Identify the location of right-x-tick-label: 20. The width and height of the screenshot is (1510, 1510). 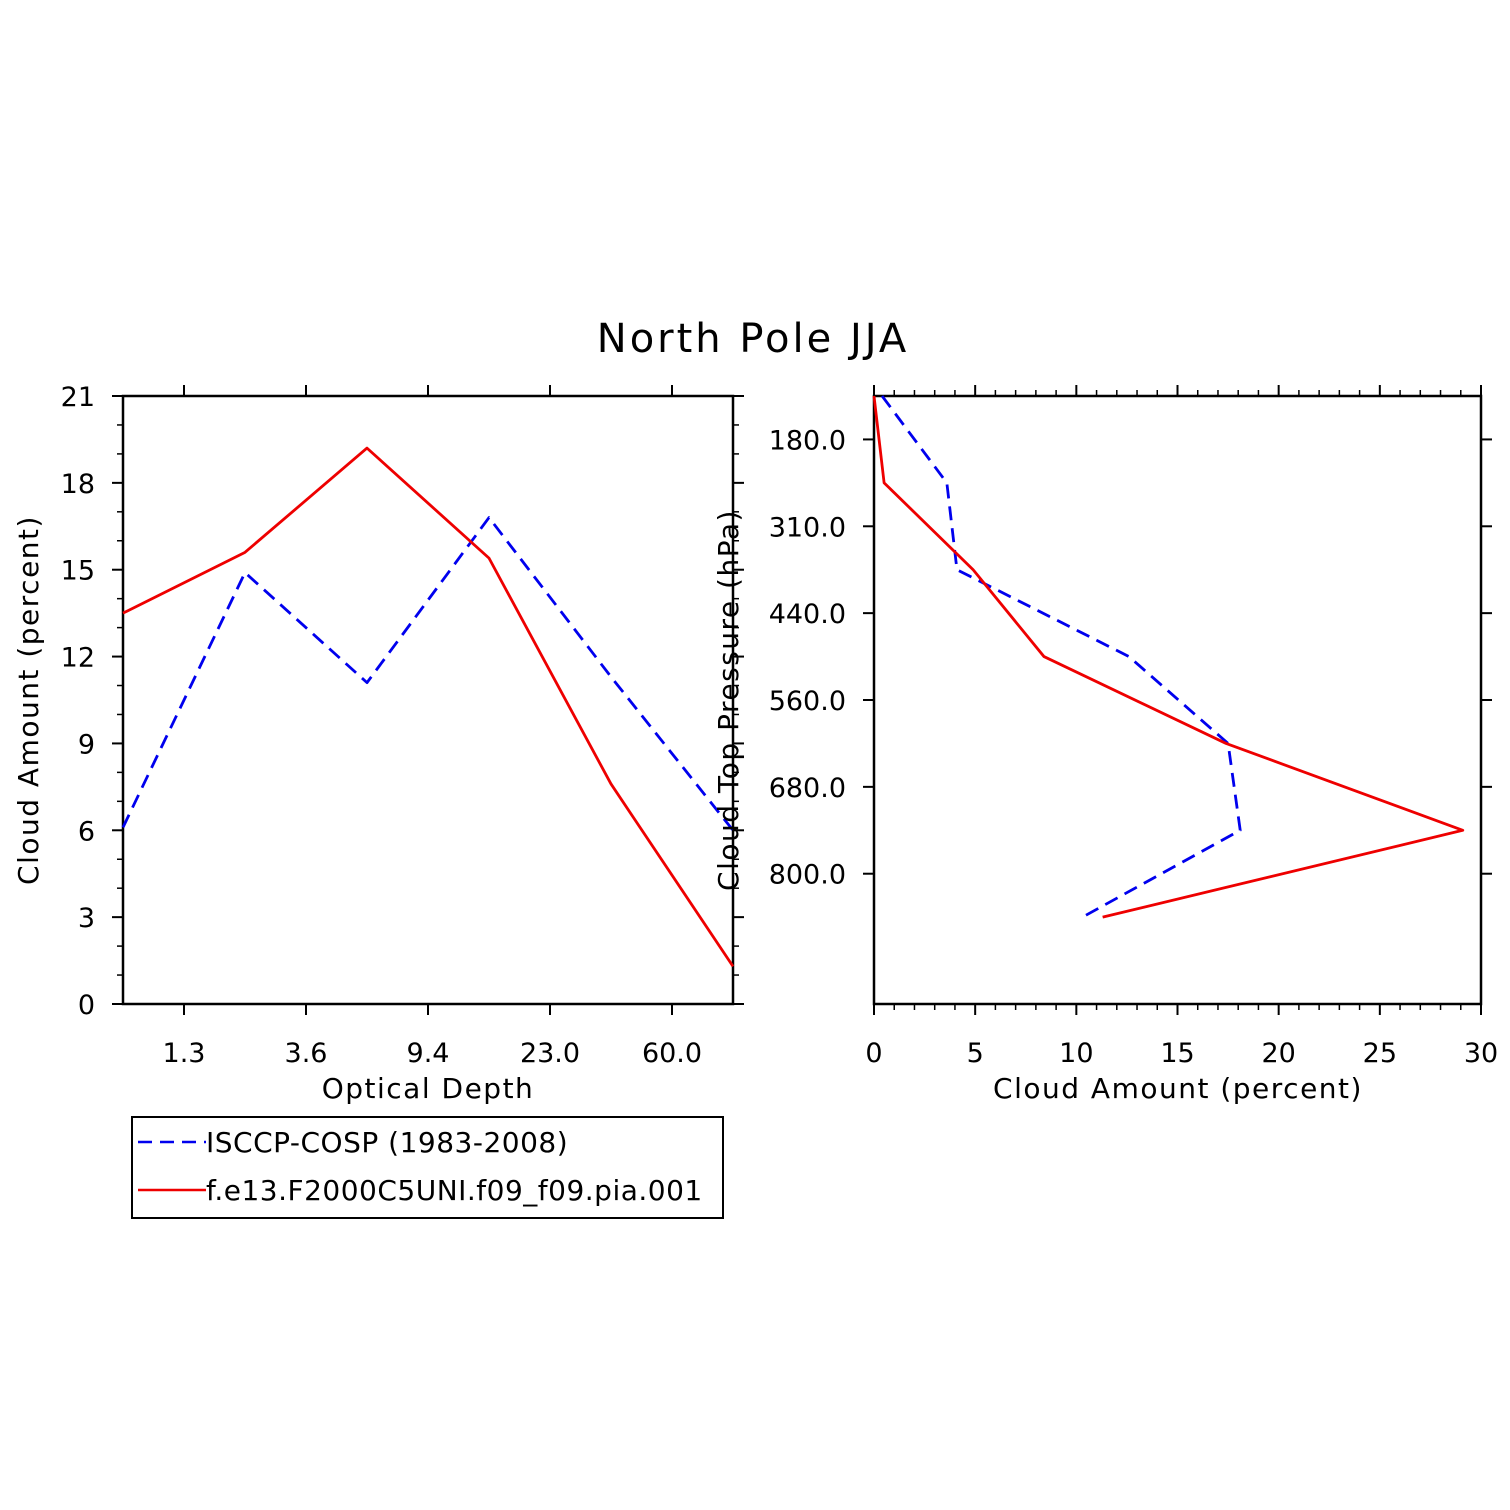
(1278, 1053).